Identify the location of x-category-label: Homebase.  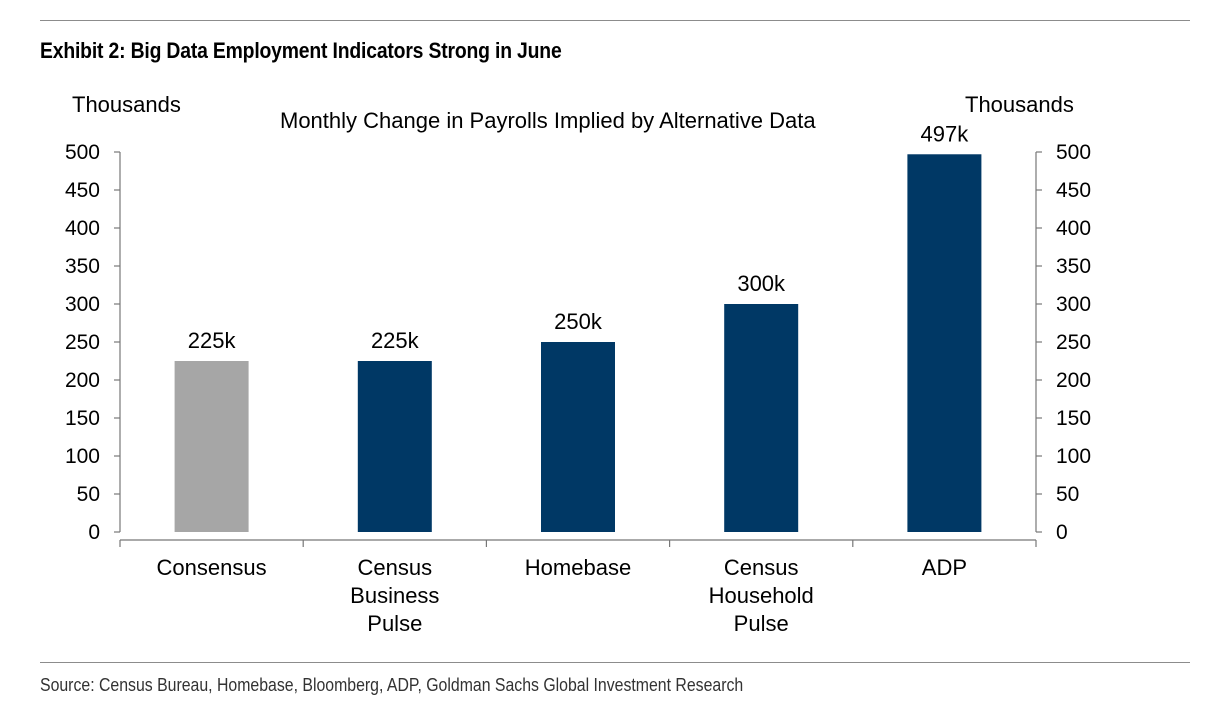
(578, 567).